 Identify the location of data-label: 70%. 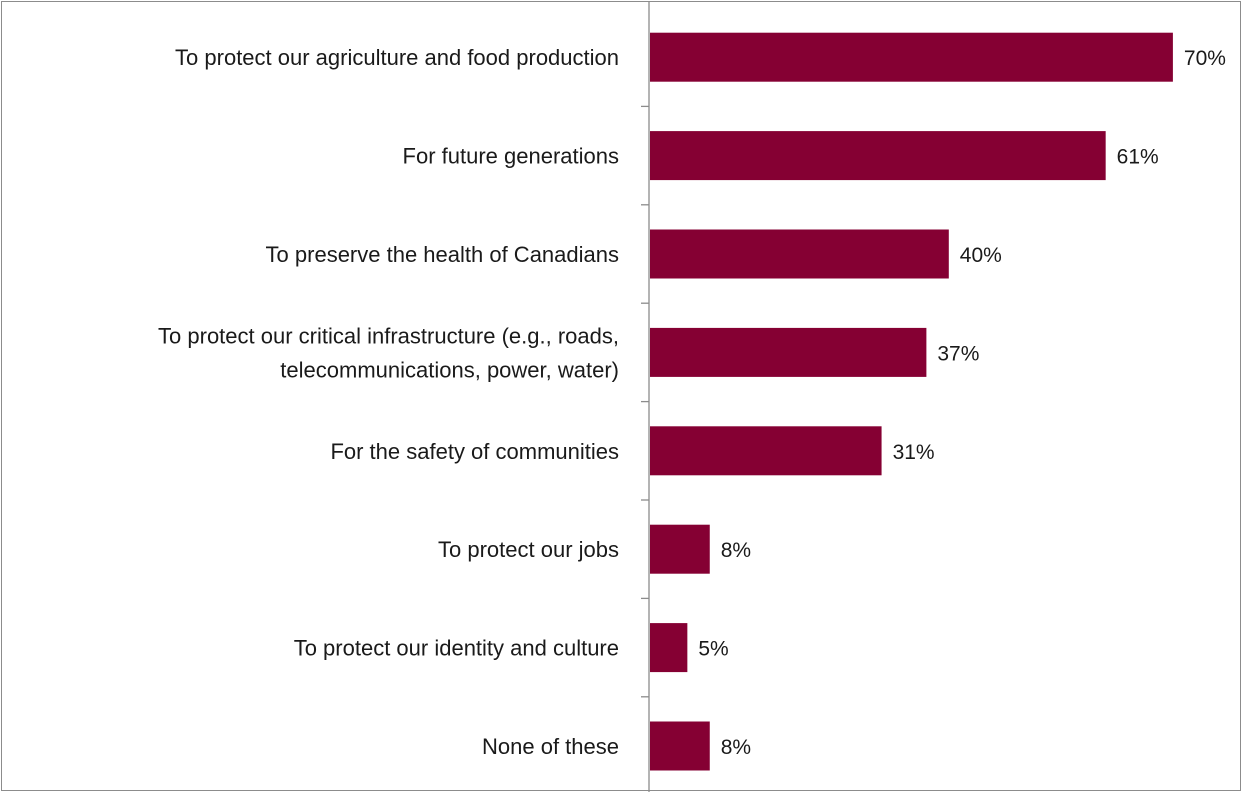
(1205, 58).